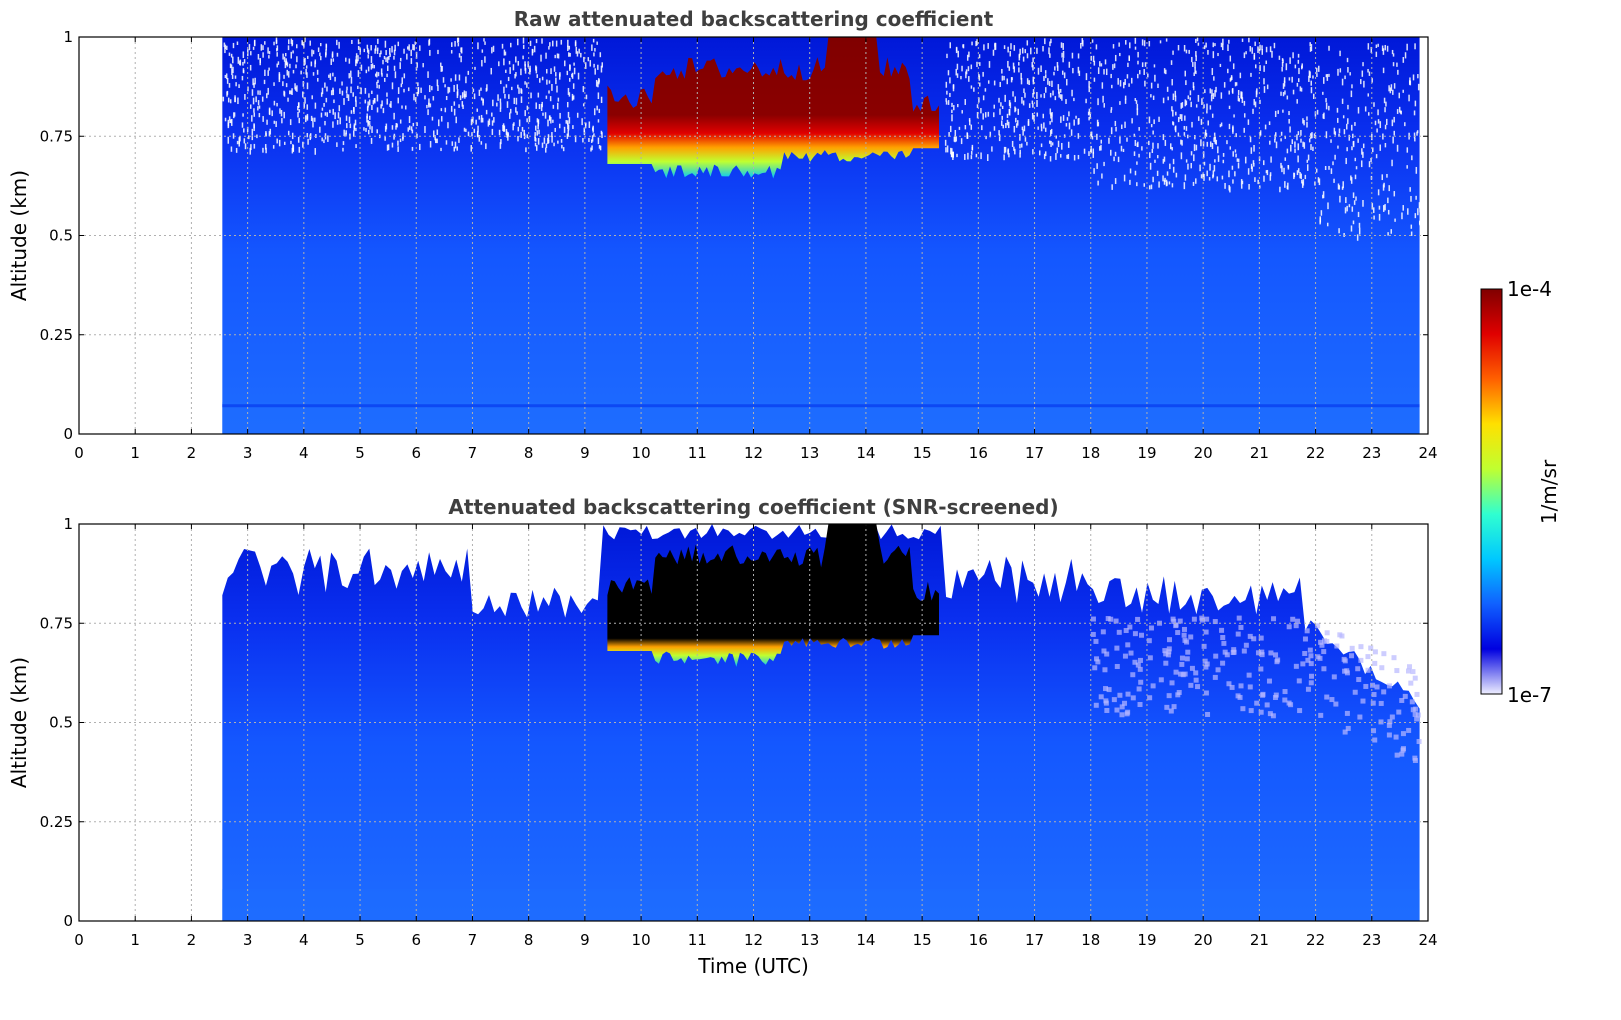 The width and height of the screenshot is (1621, 1020). Describe the element at coordinates (1549, 491) in the screenshot. I see `colorbar-unit-label: 1/m/sr` at that location.